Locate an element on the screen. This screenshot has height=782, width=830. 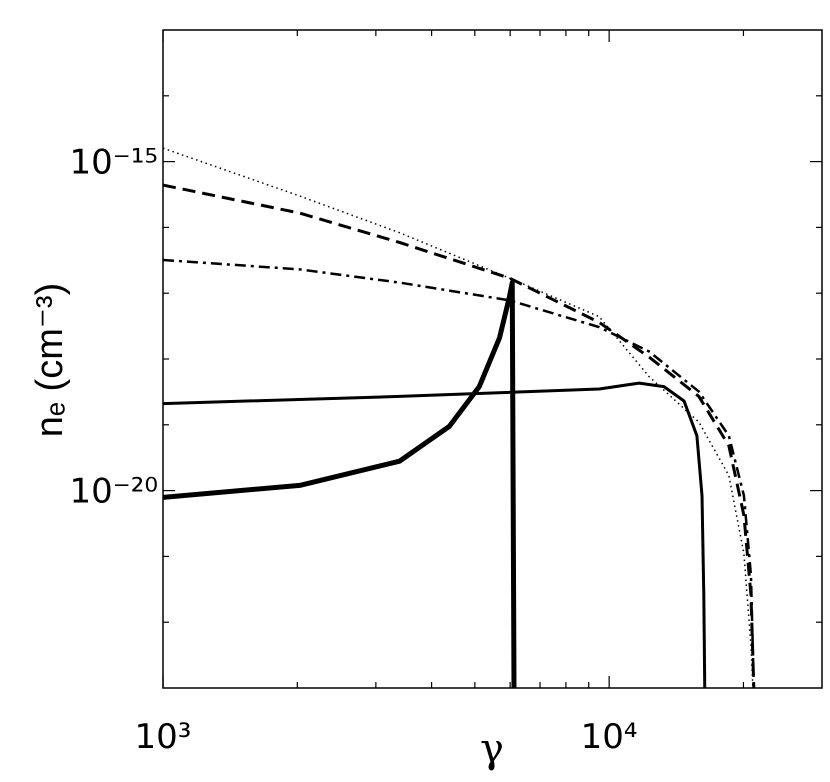
y-axis-label: nₑ (cm⁻³) is located at coordinates (50, 360).